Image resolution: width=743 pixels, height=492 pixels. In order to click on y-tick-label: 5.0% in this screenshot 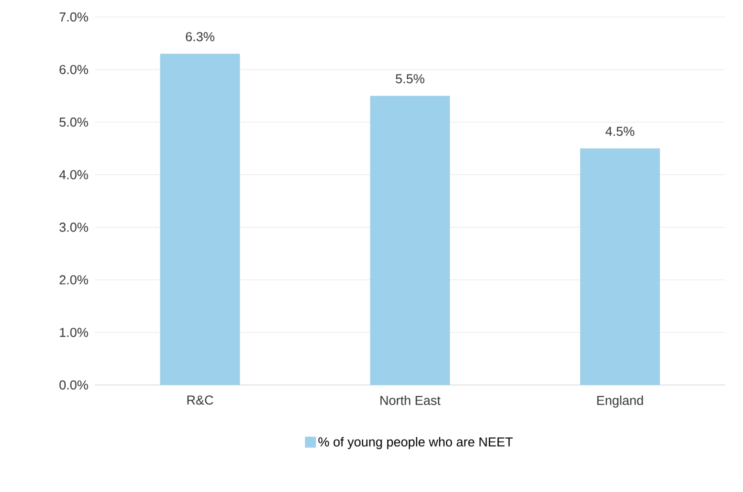, I will do `click(73, 122)`.